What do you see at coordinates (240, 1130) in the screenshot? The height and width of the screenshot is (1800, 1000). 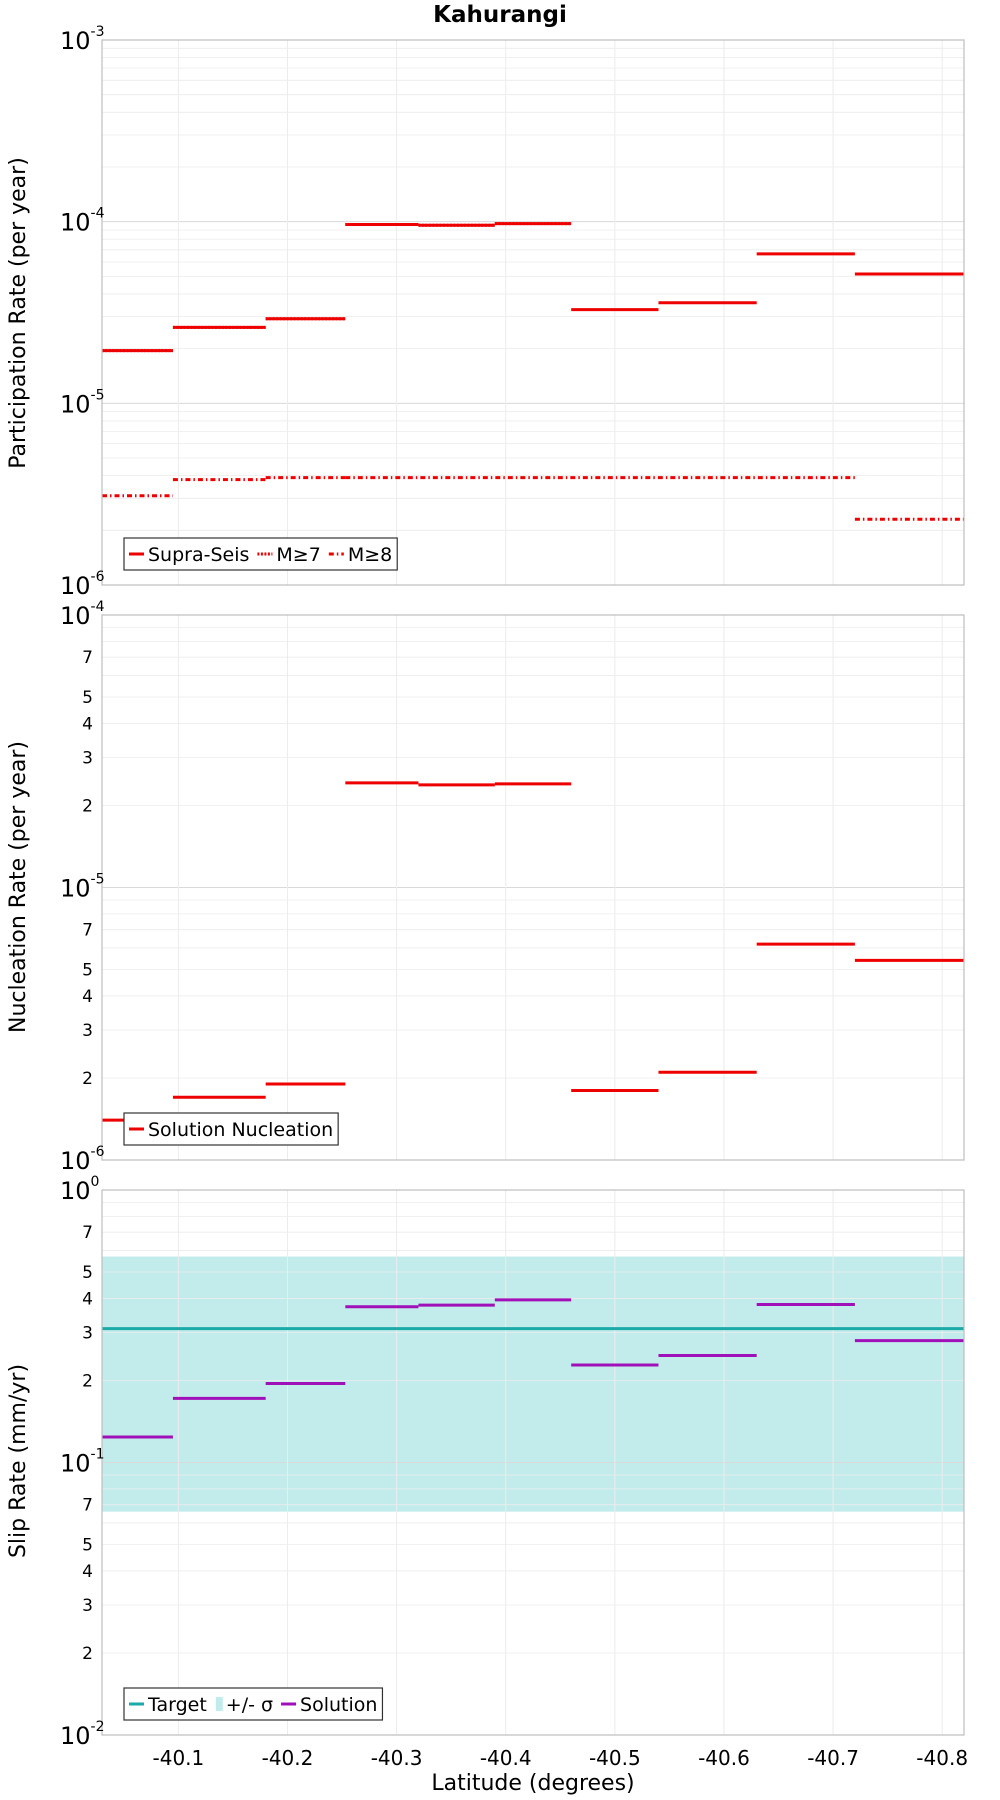 I see `legend-label: Solution Nucleation` at bounding box center [240, 1130].